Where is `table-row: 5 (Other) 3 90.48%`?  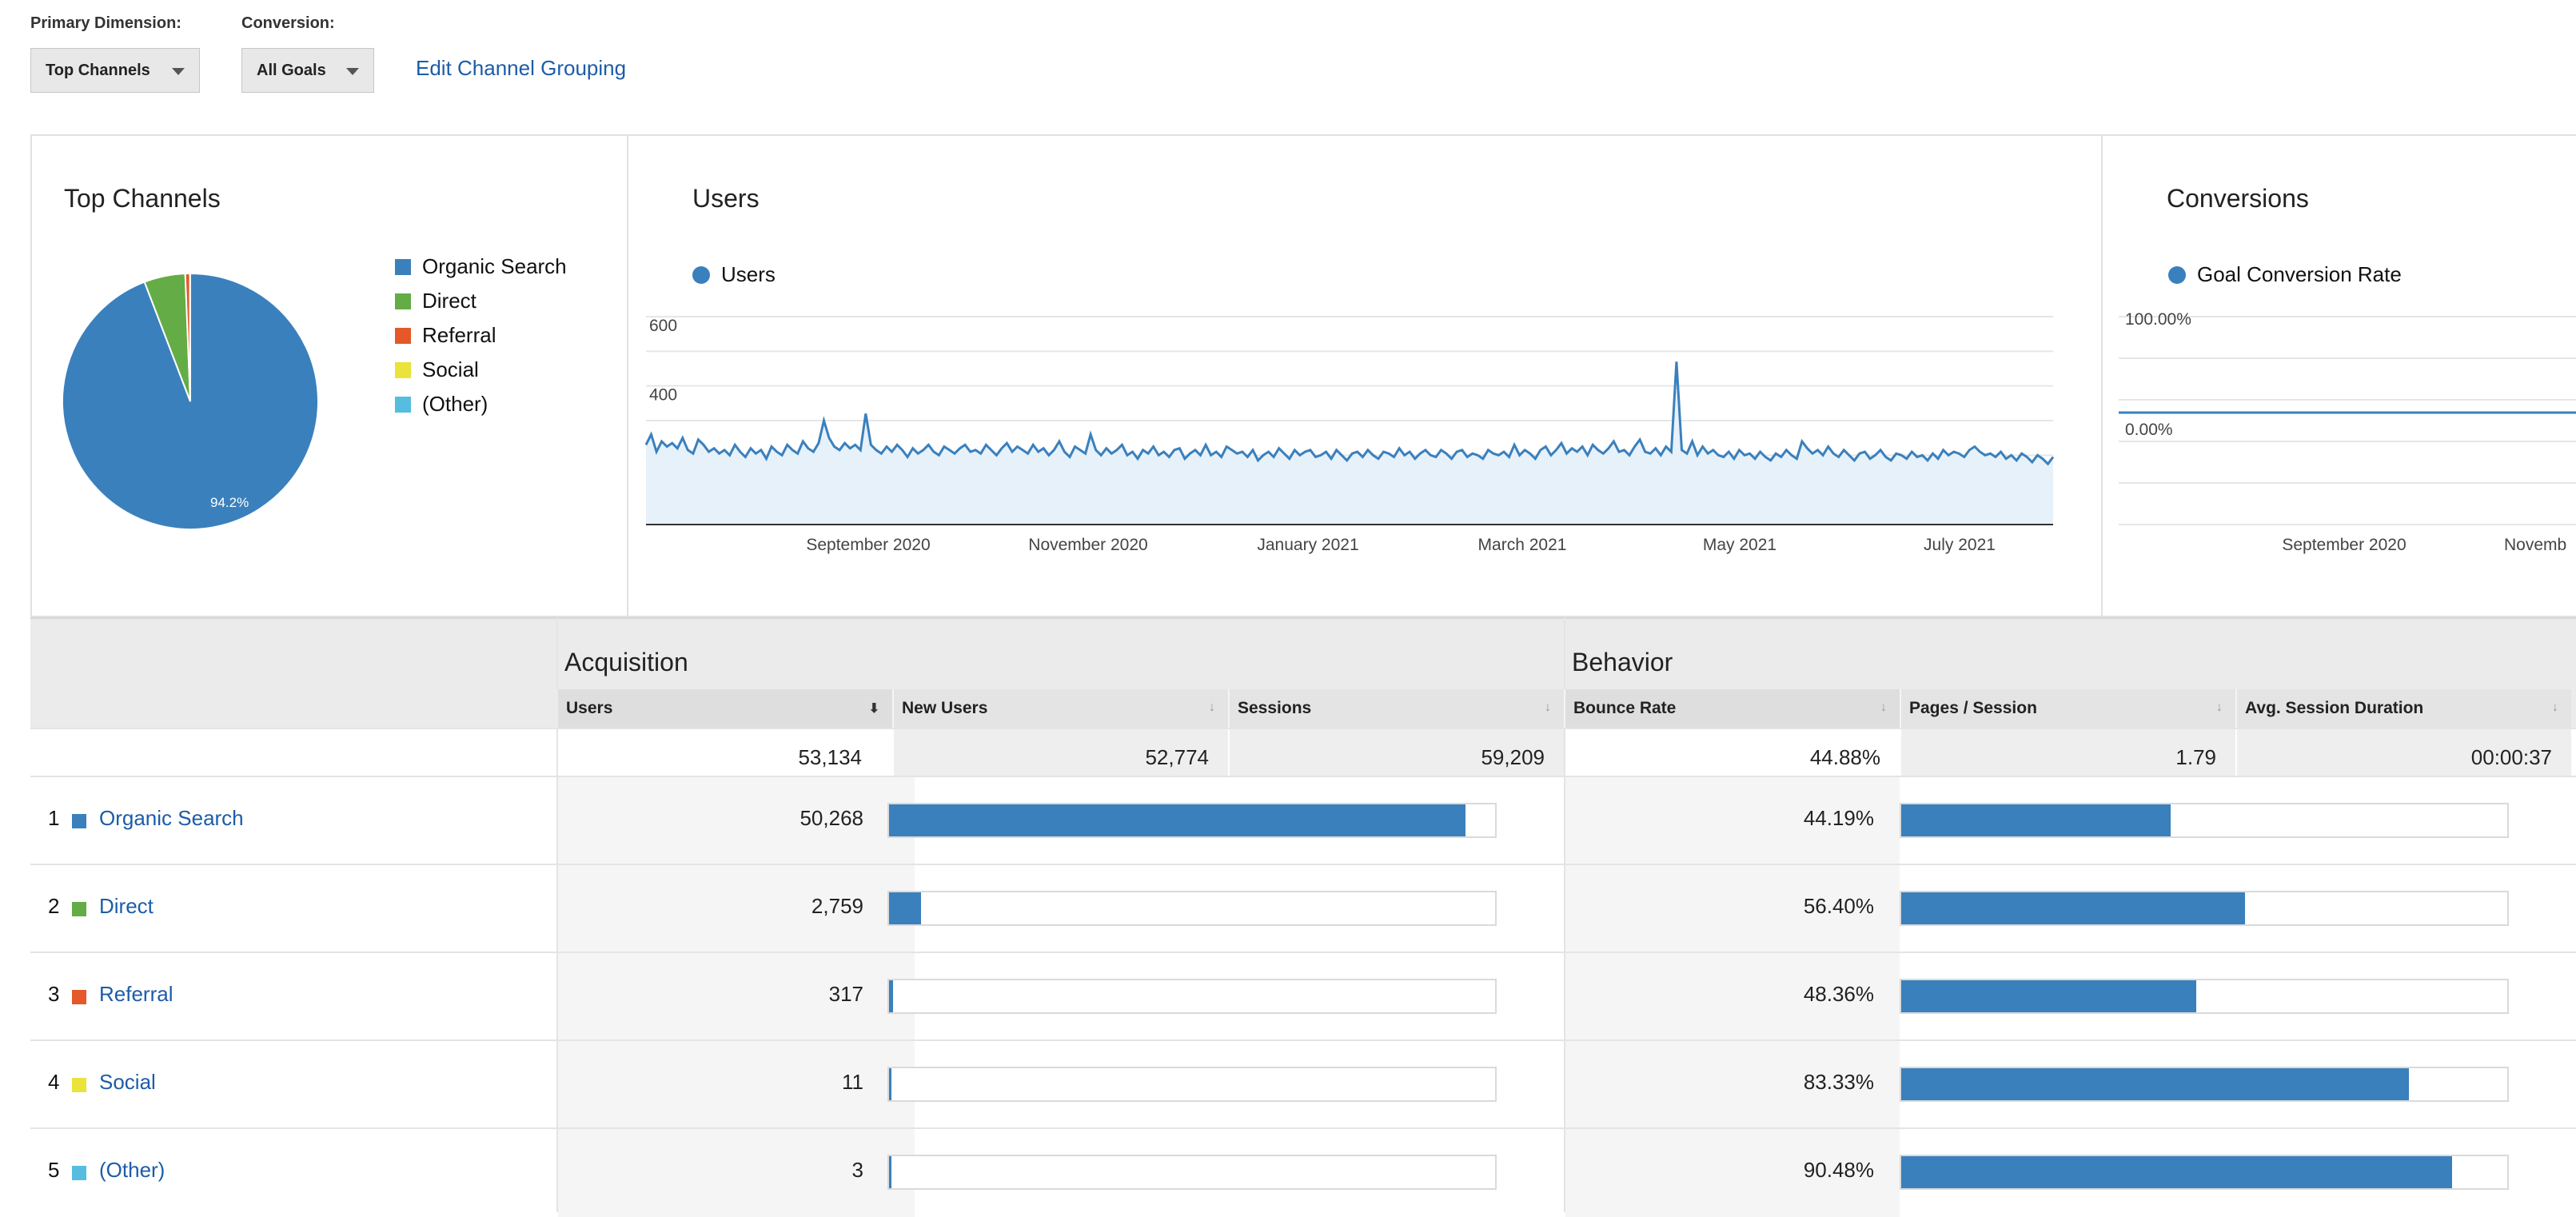
table-row: 5 (Other) 3 90.48% is located at coordinates (1303, 1172).